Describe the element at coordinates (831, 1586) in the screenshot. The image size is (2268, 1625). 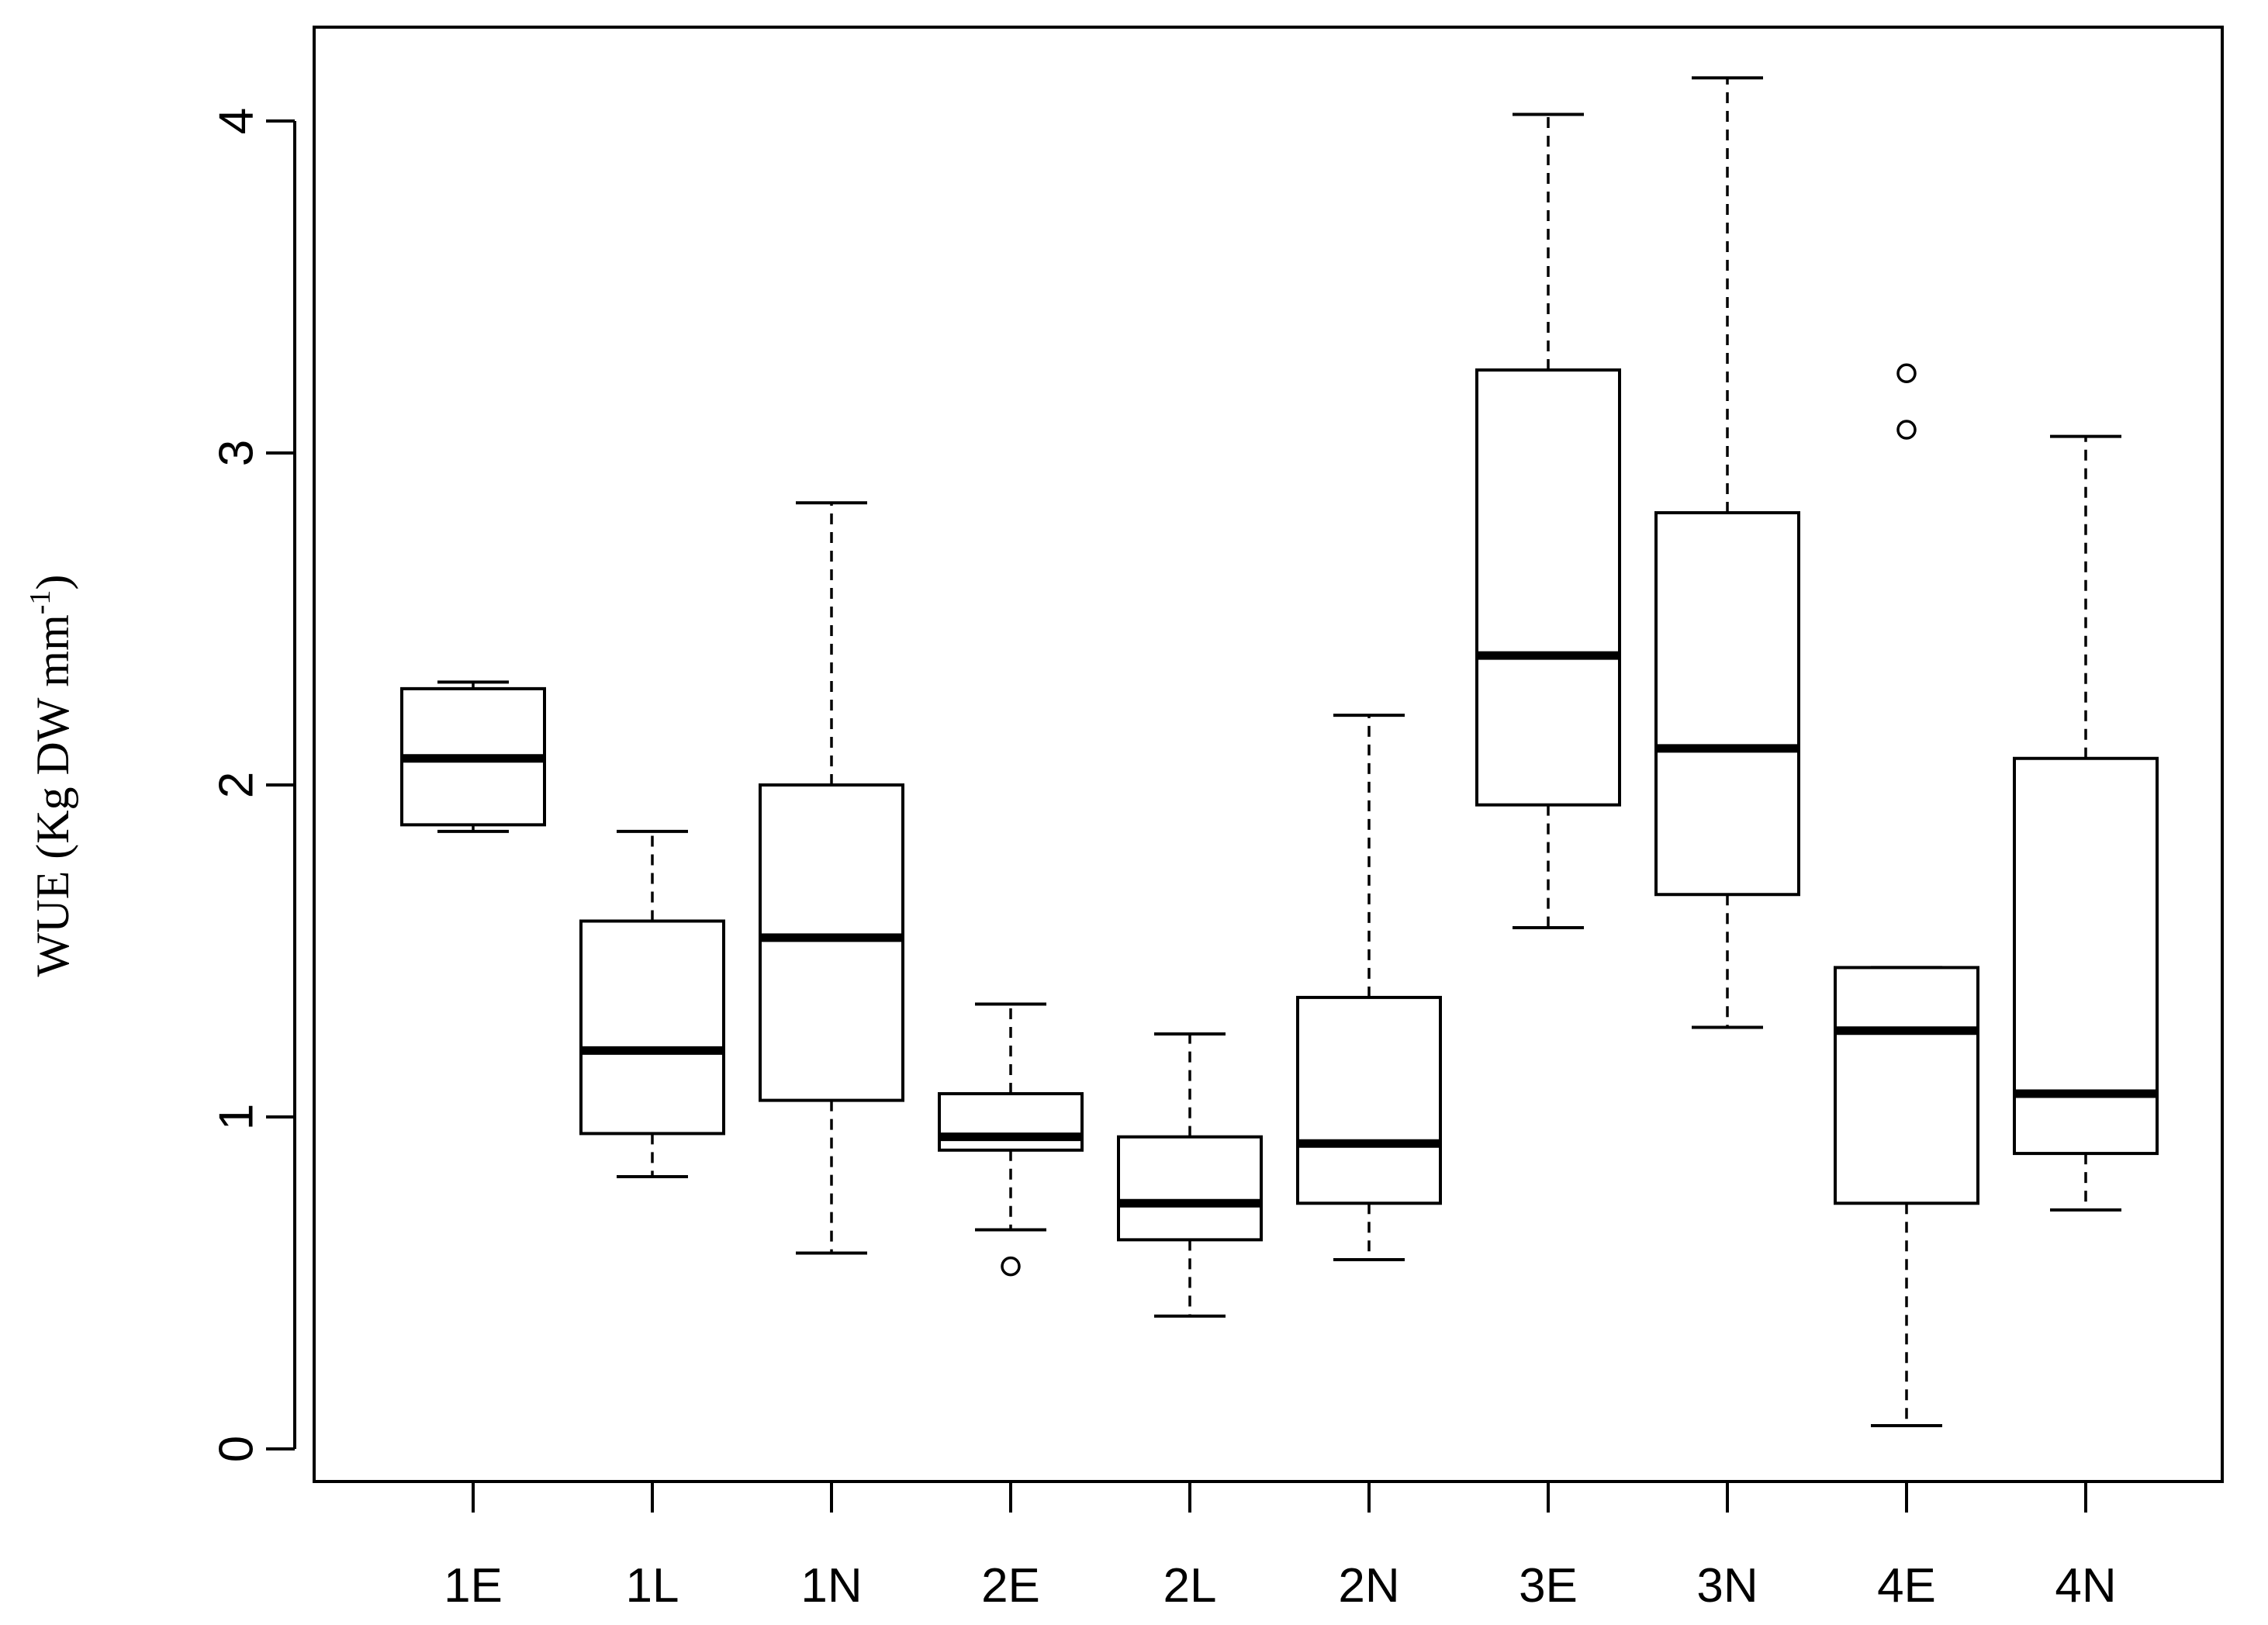
I see `x-tick-label: 1N` at that location.